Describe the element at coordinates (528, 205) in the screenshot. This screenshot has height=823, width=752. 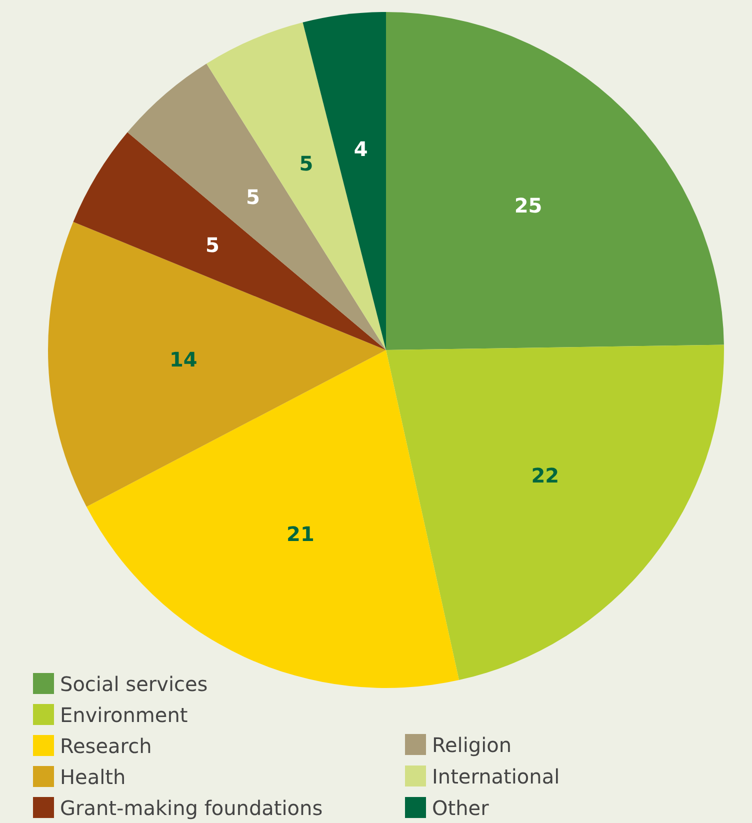
I see `data-label: 25` at that location.